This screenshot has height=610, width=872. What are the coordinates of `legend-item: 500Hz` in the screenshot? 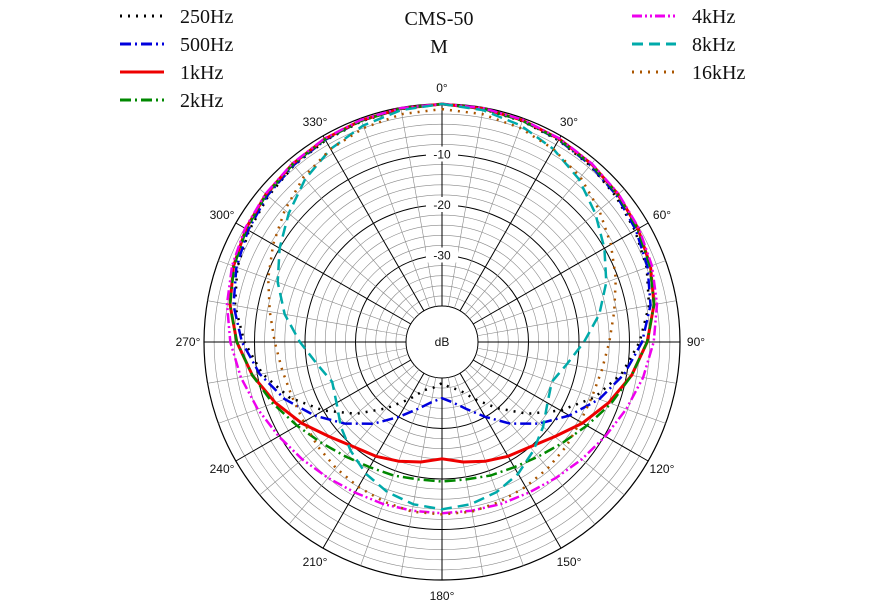 It's located at (248, 46).